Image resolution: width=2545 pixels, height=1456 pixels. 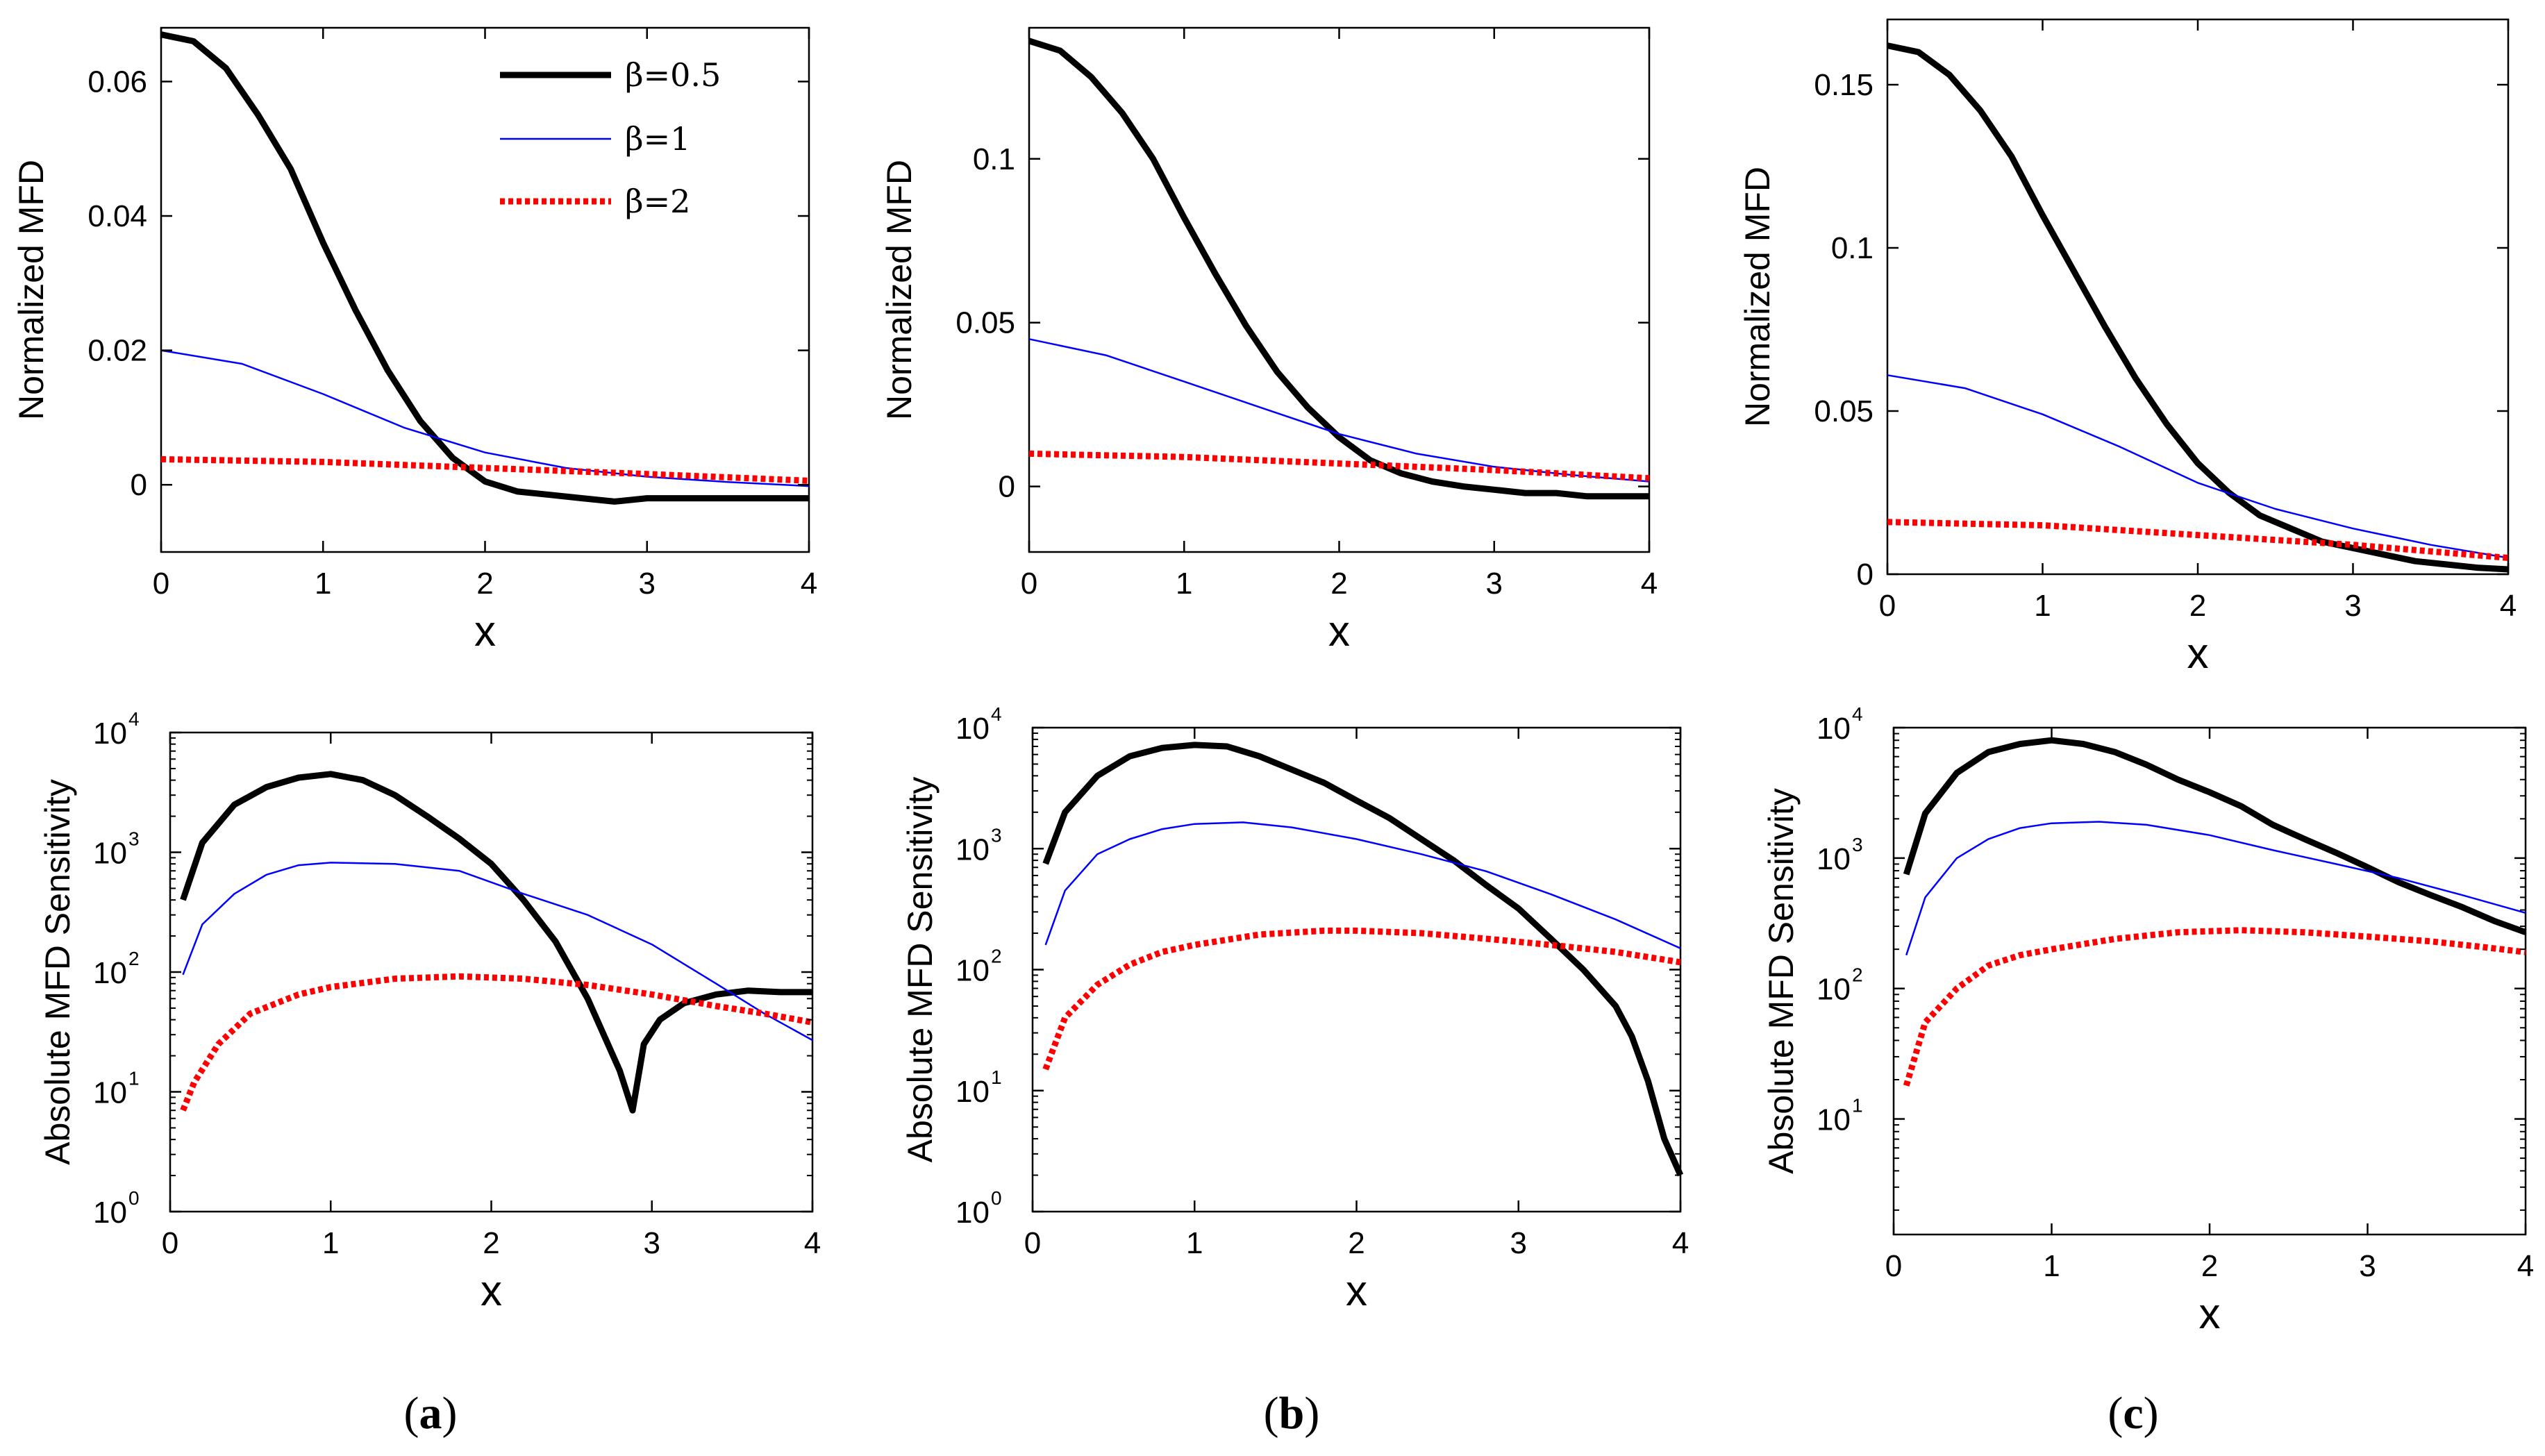 I want to click on legend-label-beta-0-5: β=0.5, so click(x=673, y=75).